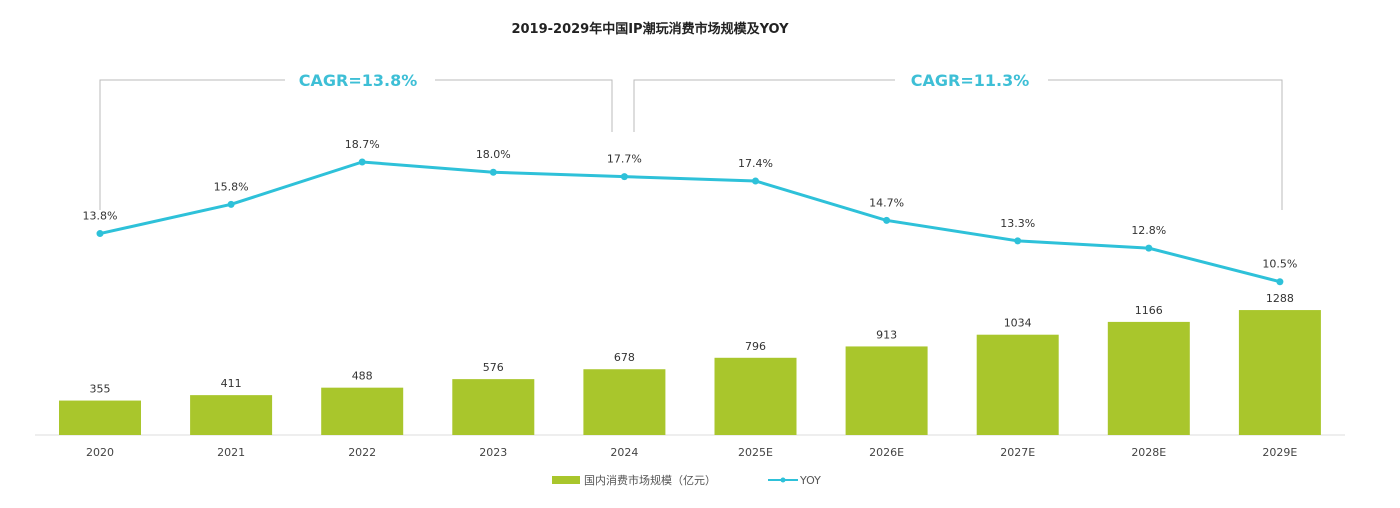 The height and width of the screenshot is (508, 1400). I want to click on bar-value-label: 1034, so click(1018, 323).